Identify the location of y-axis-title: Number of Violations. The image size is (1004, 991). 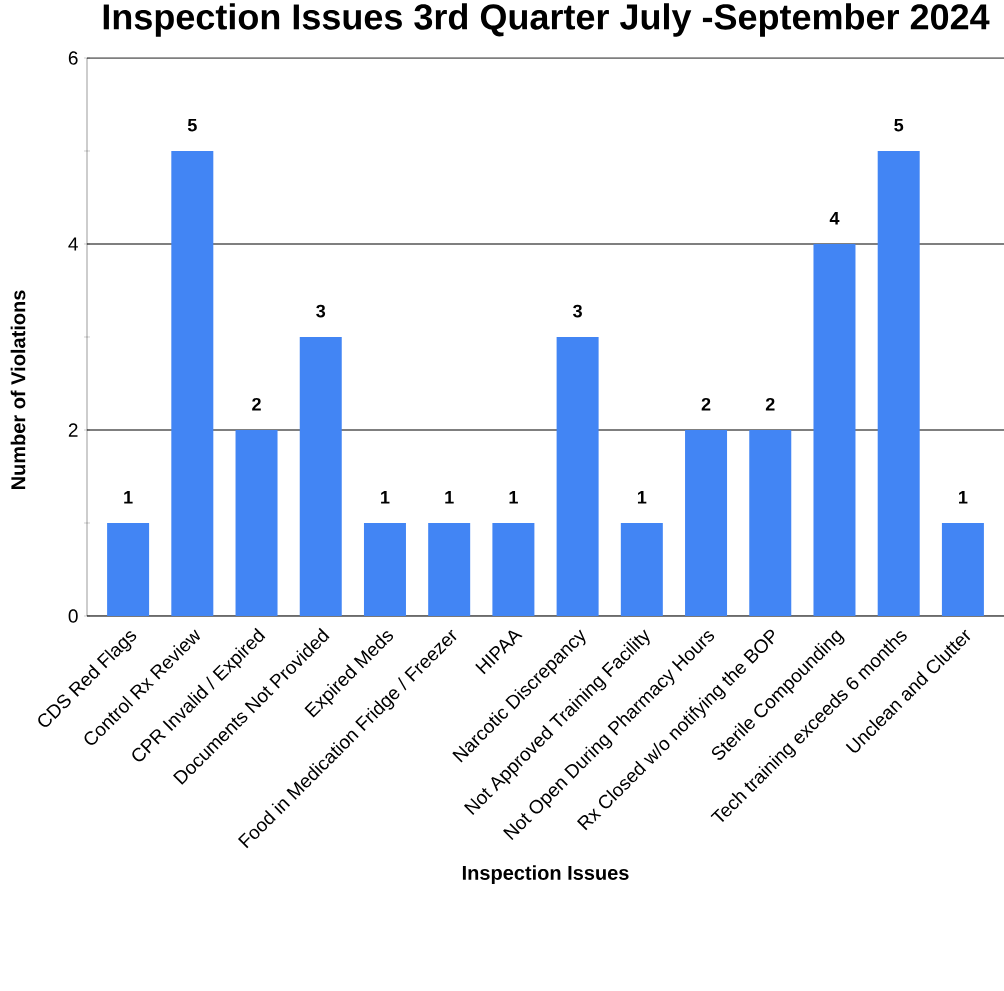
(18, 390).